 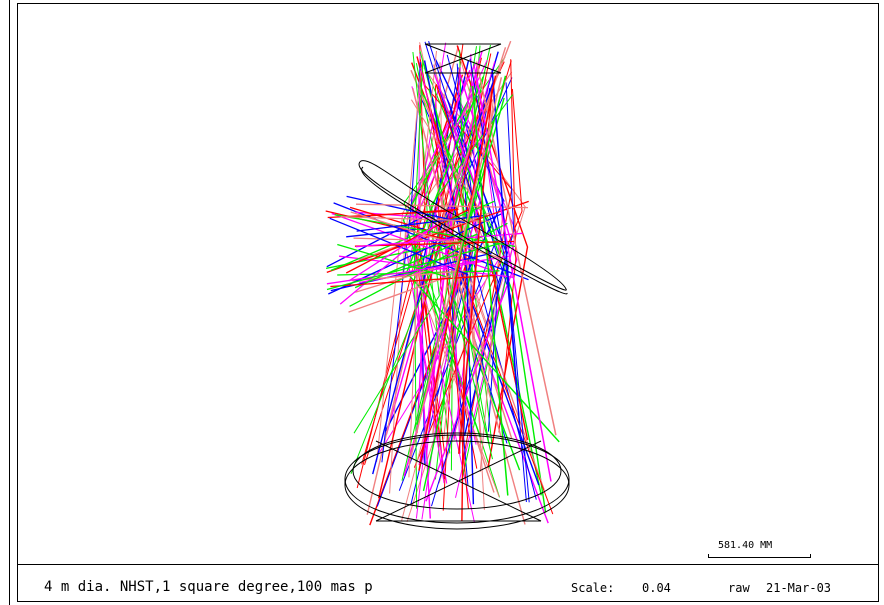 I want to click on primary-mirror, so click(x=457, y=481).